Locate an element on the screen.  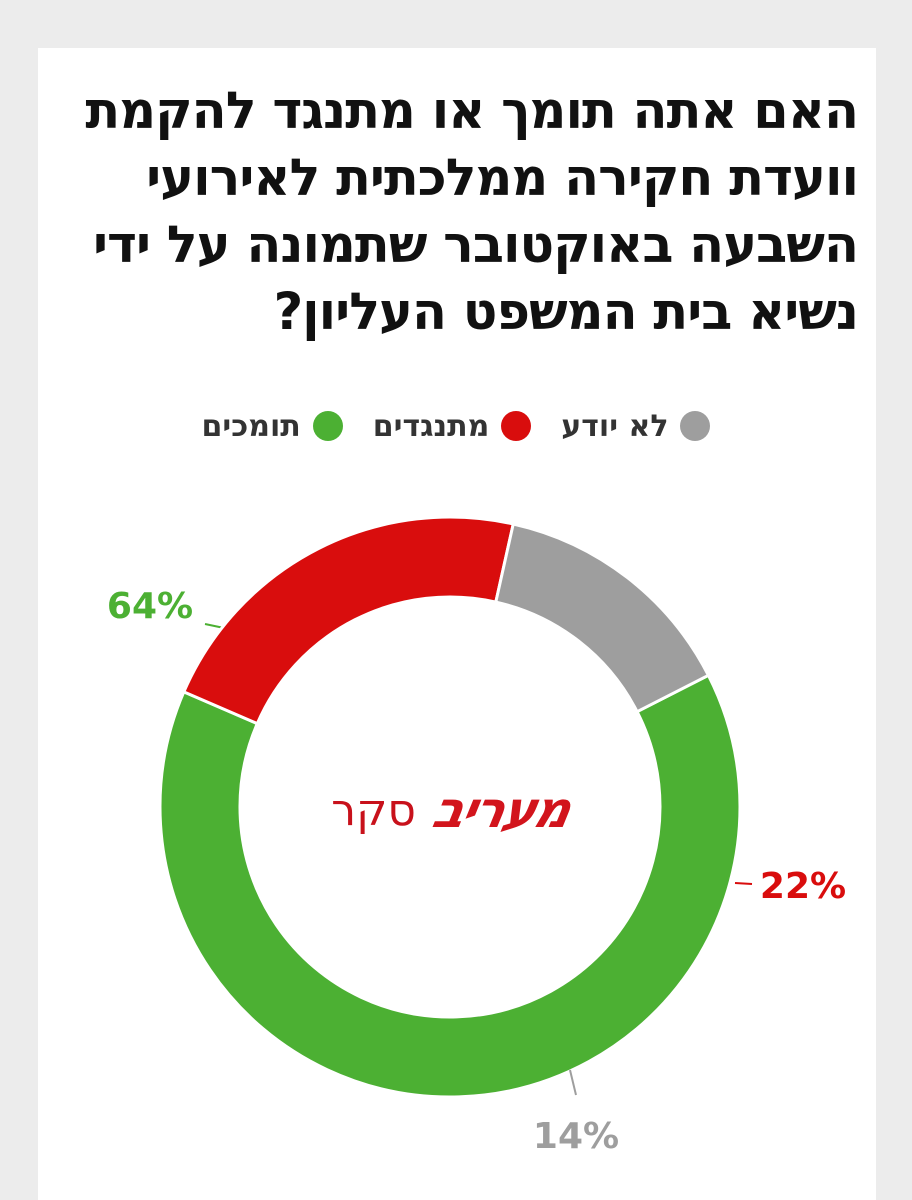
slice-value-label-1: 64% is located at coordinates (150, 606).